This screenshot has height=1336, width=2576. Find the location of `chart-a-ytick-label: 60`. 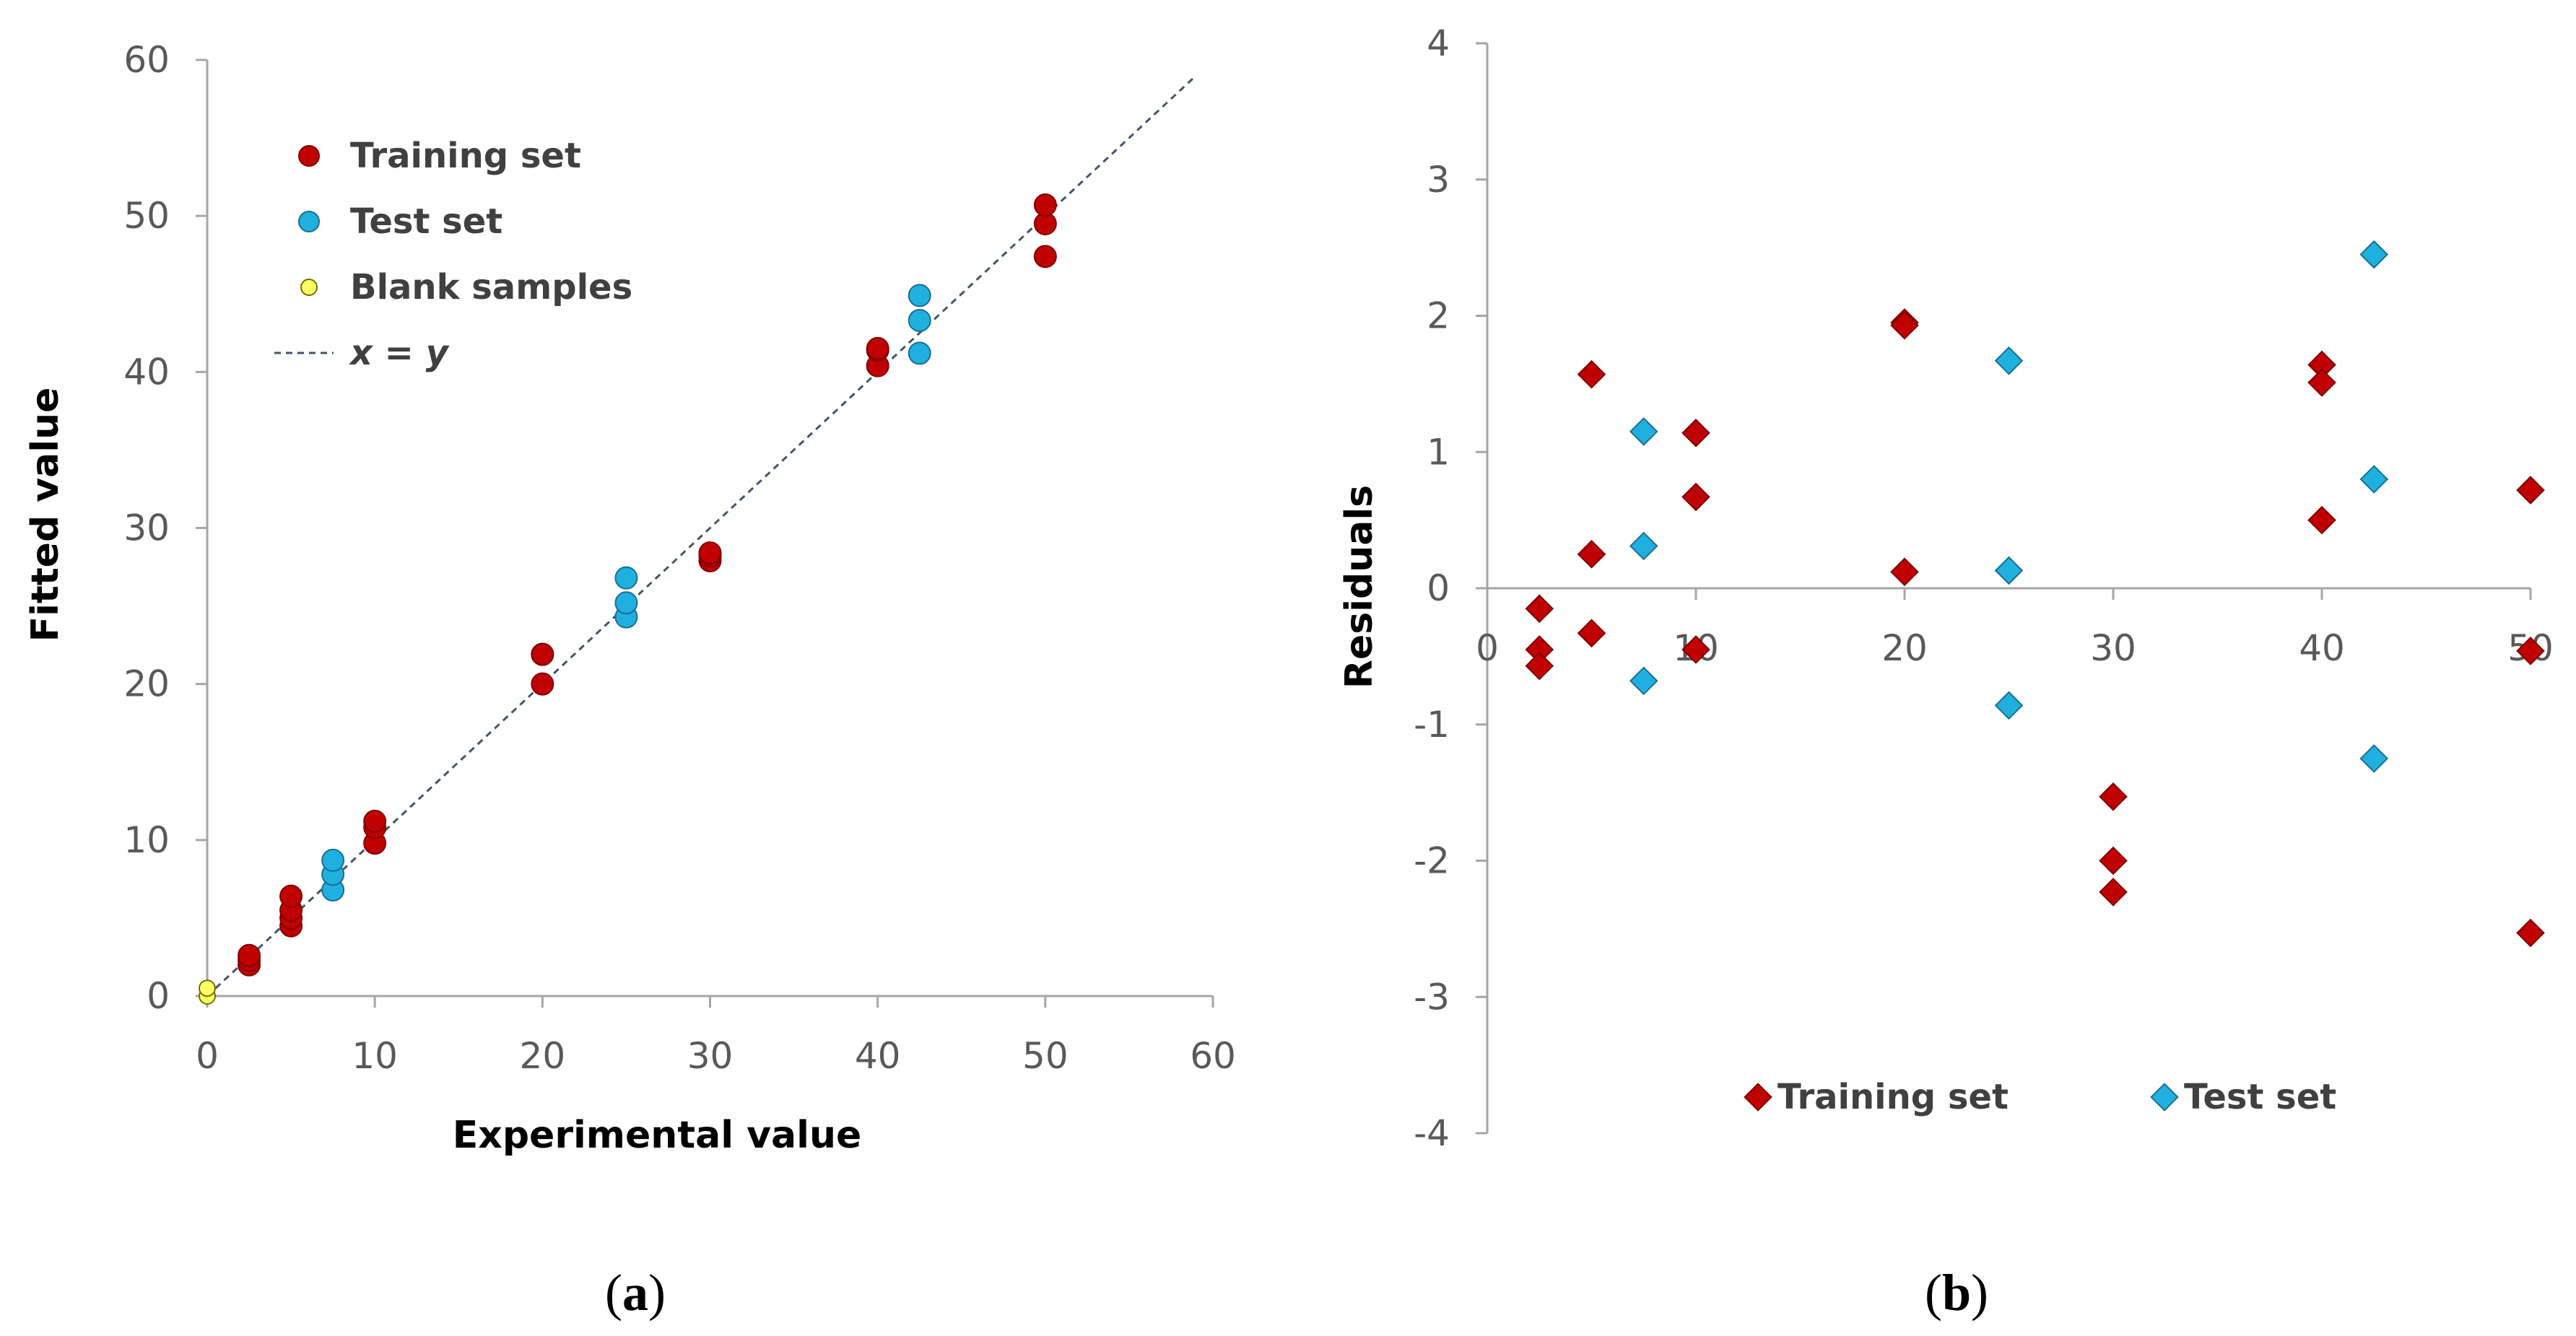

chart-a-ytick-label: 60 is located at coordinates (146, 60).